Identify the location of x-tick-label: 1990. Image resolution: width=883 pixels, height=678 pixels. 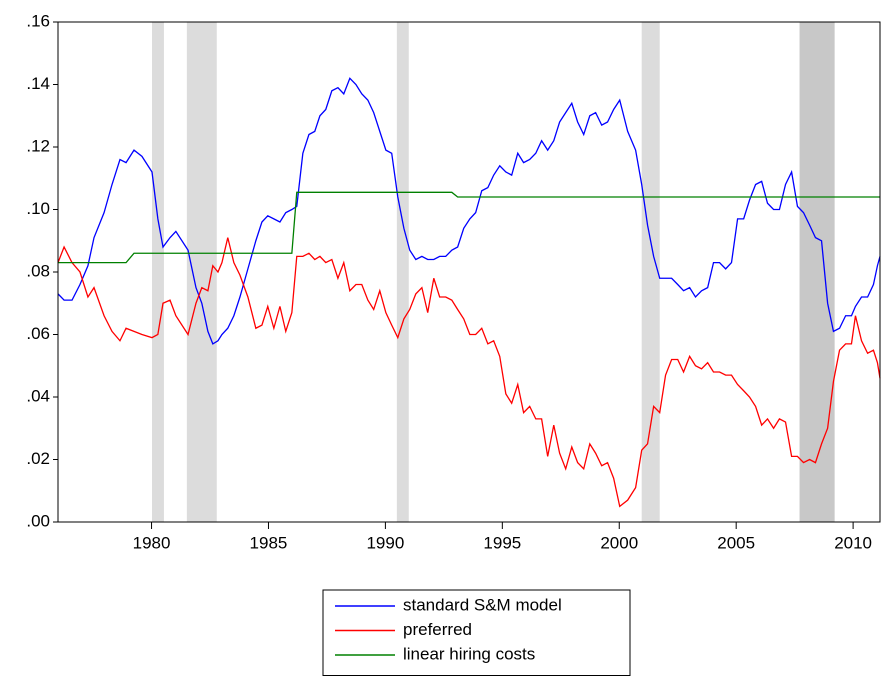
(385, 542).